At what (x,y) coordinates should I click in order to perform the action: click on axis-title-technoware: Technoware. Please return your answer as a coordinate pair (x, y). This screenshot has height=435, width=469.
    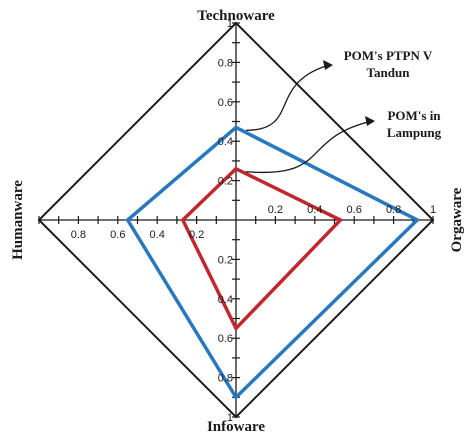
    Looking at the image, I should click on (236, 16).